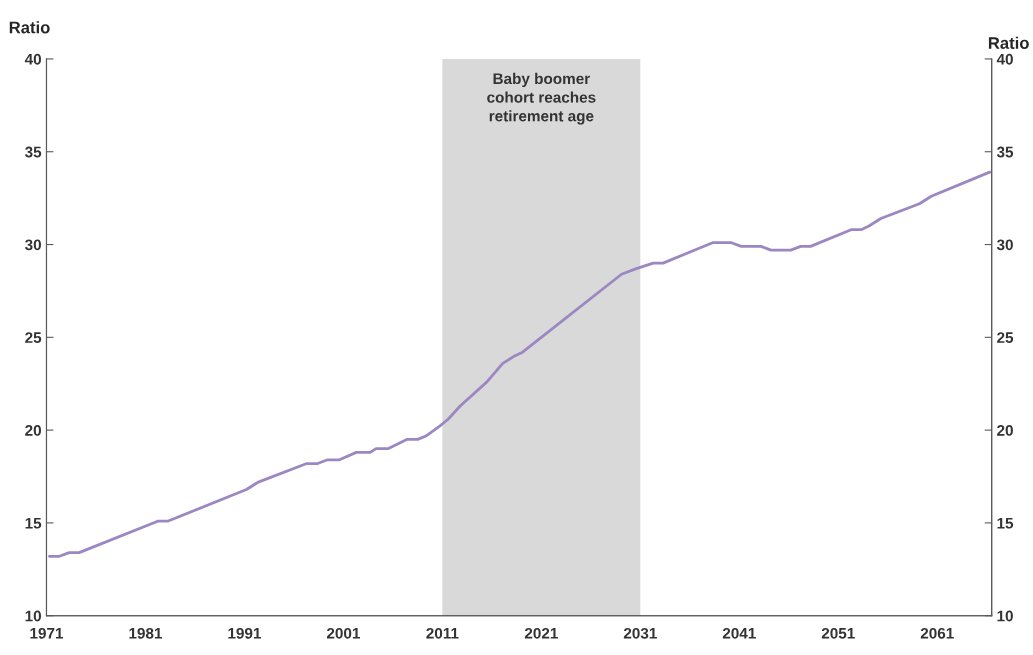 The image size is (1033, 655). Describe the element at coordinates (33, 616) in the screenshot. I see `y-tick-label: 10` at that location.